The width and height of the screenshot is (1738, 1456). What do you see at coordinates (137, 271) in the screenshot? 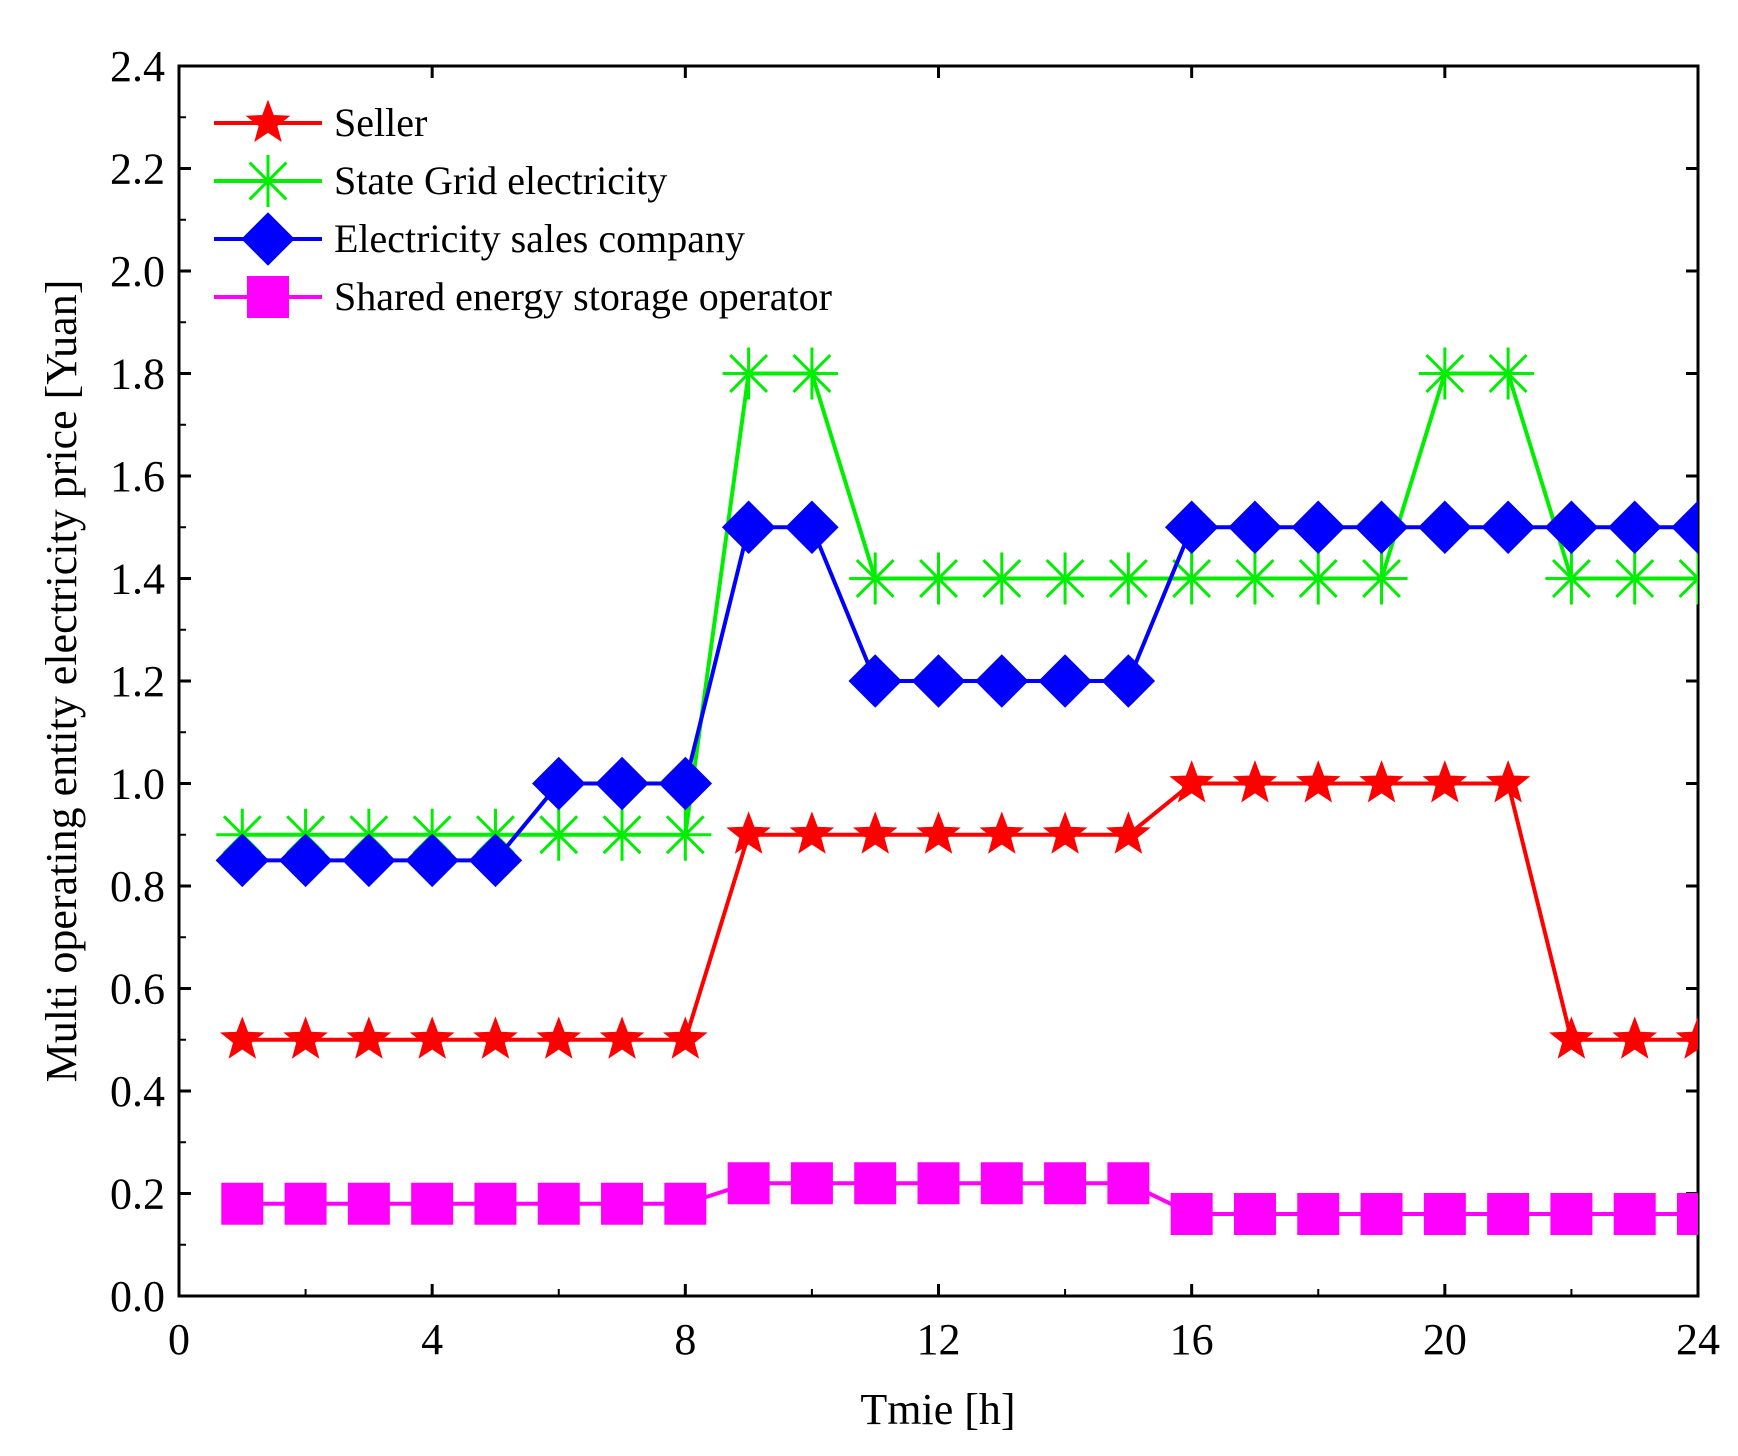
I see `y-tick-label: 2.0` at bounding box center [137, 271].